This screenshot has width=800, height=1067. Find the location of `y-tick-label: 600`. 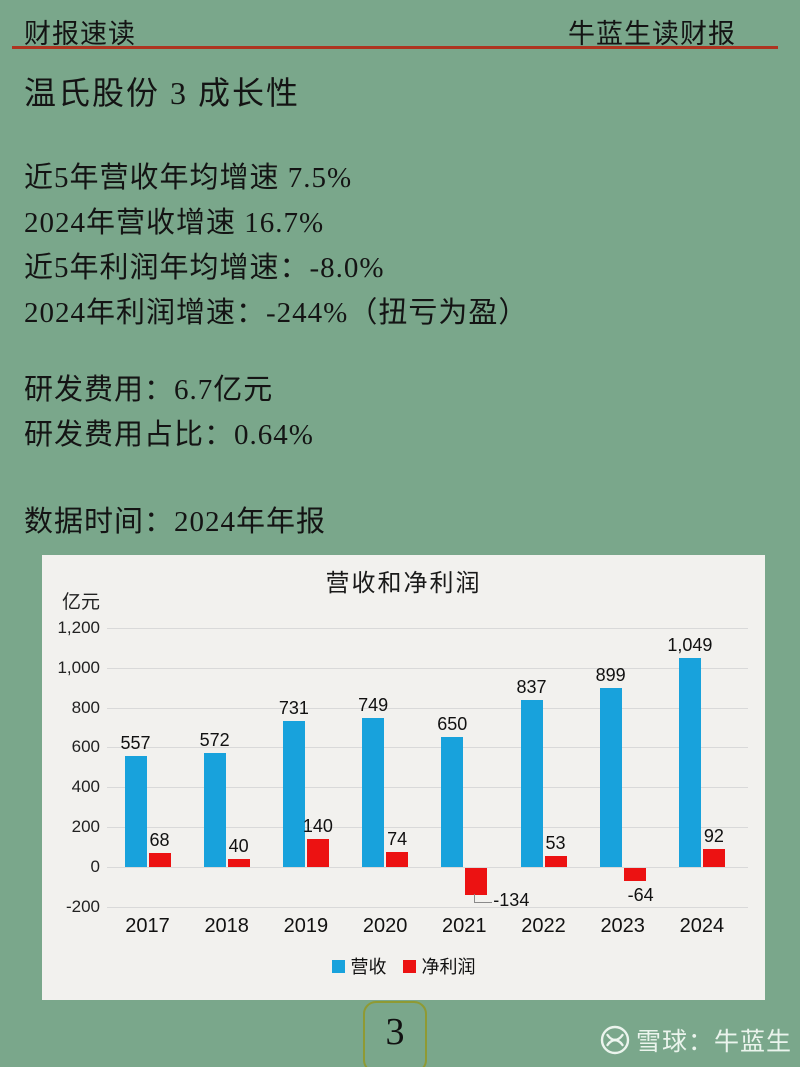

y-tick-label: 600 is located at coordinates (85, 747).